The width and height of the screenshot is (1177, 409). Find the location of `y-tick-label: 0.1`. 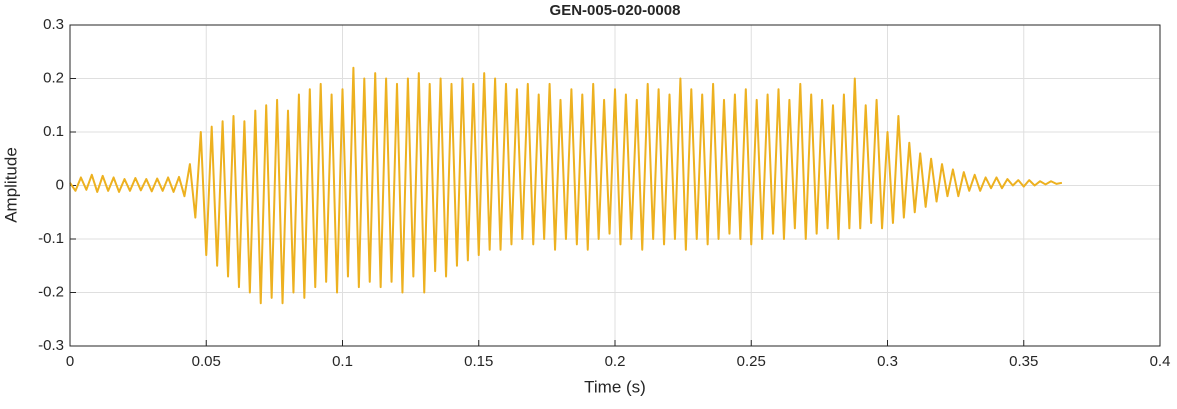

y-tick-label: 0.1 is located at coordinates (53, 131).